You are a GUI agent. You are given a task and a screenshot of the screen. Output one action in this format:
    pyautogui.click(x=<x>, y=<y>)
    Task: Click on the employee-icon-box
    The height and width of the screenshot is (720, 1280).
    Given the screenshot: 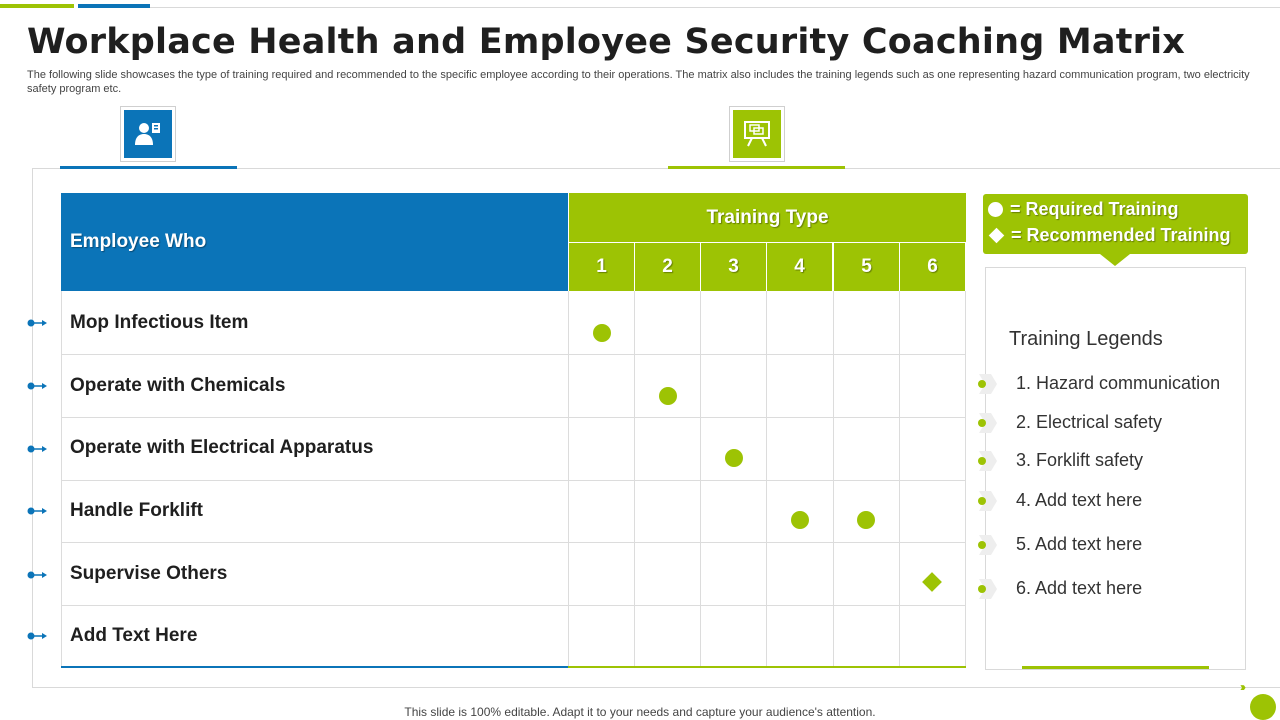 What is the action you would take?
    pyautogui.click(x=148, y=134)
    